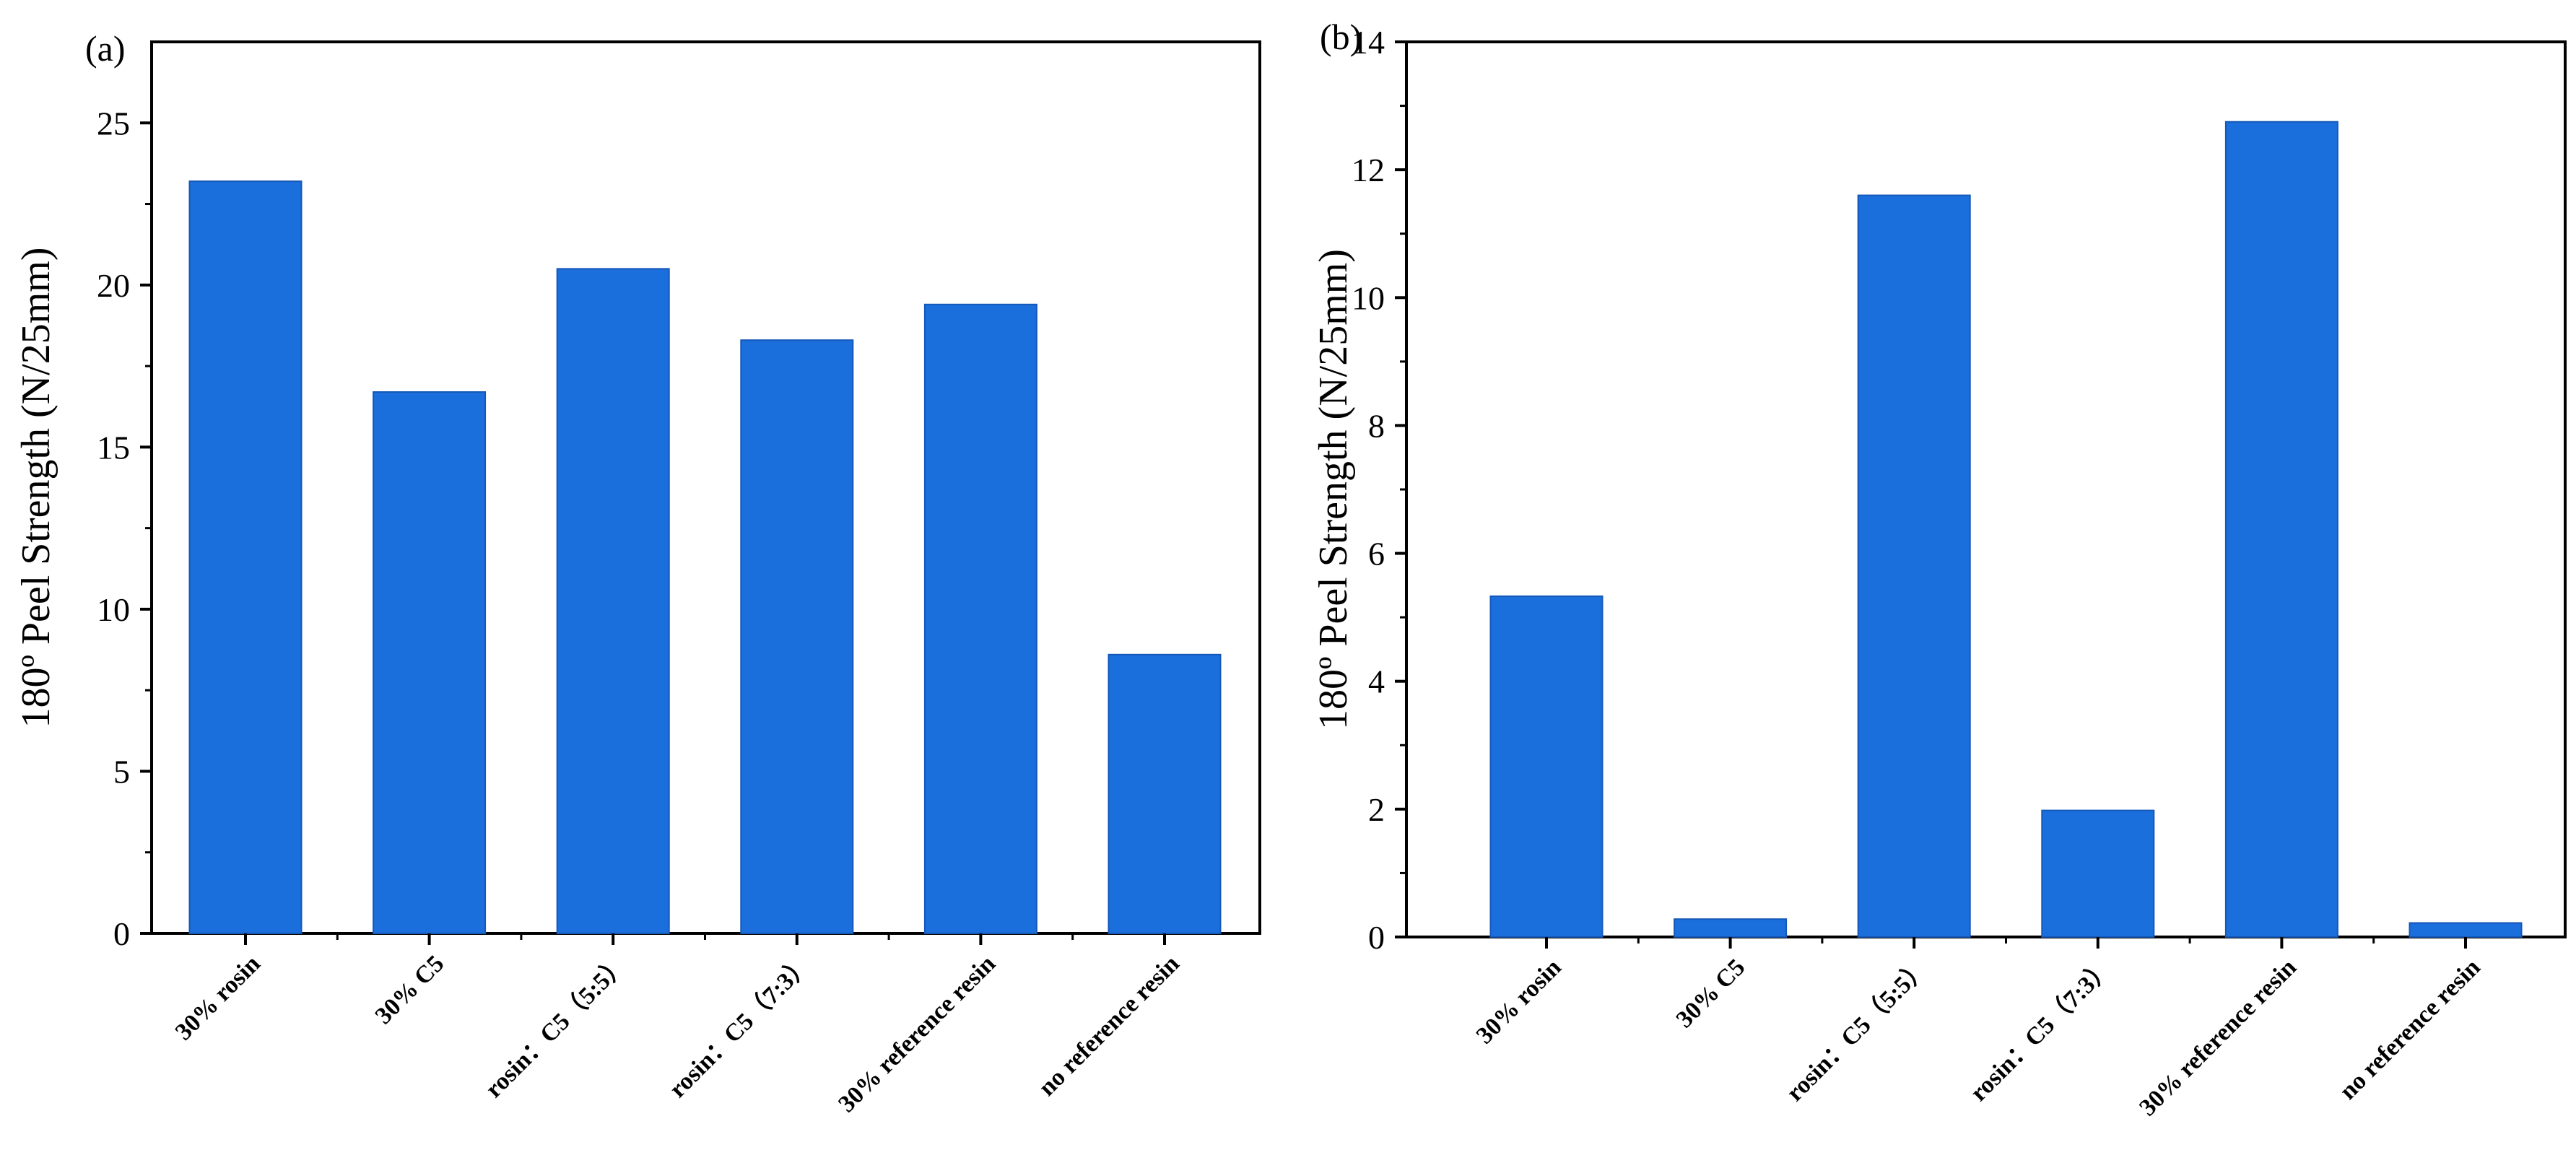 The height and width of the screenshot is (1155, 2576). Describe the element at coordinates (1376, 809) in the screenshot. I see `y-tick-label: 2` at that location.